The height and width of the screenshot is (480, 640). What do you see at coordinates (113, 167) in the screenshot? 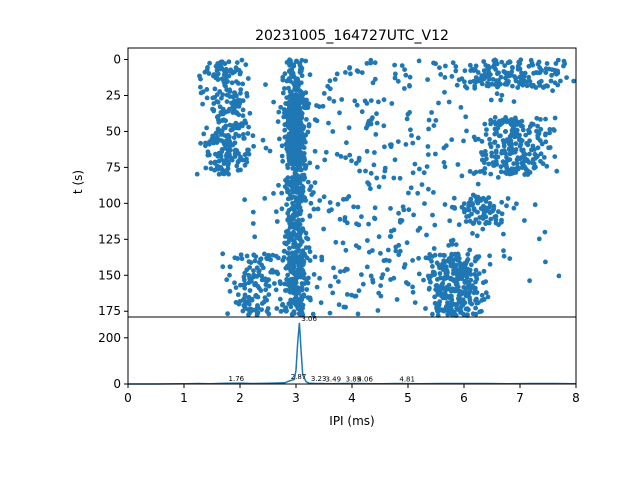
I see `raster-y-tick-label: 75` at bounding box center [113, 167].